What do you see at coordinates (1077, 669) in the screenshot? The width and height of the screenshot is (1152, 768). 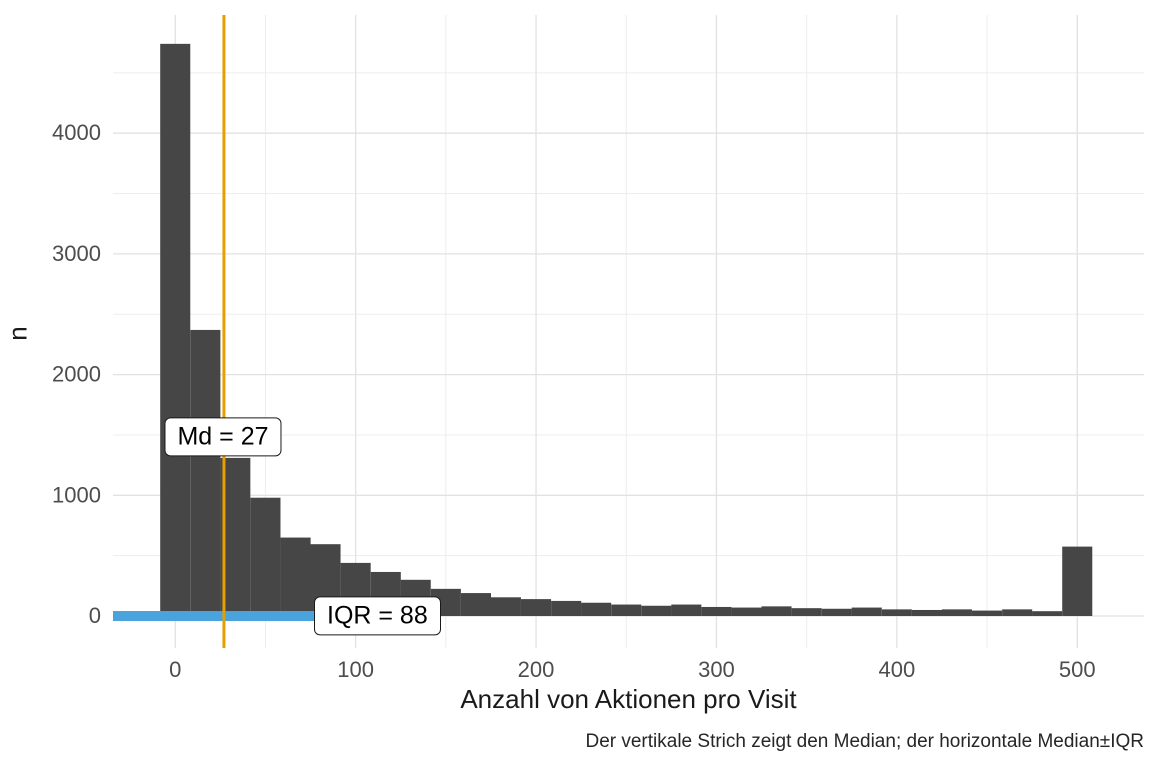 I see `x-tick-label: 500` at bounding box center [1077, 669].